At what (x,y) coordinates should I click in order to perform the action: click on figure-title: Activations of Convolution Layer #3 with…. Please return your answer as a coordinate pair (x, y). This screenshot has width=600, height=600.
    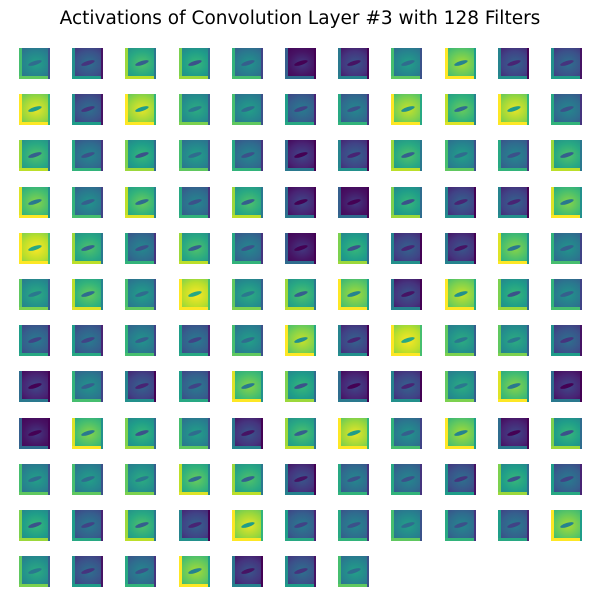
    Looking at the image, I should click on (300, 18).